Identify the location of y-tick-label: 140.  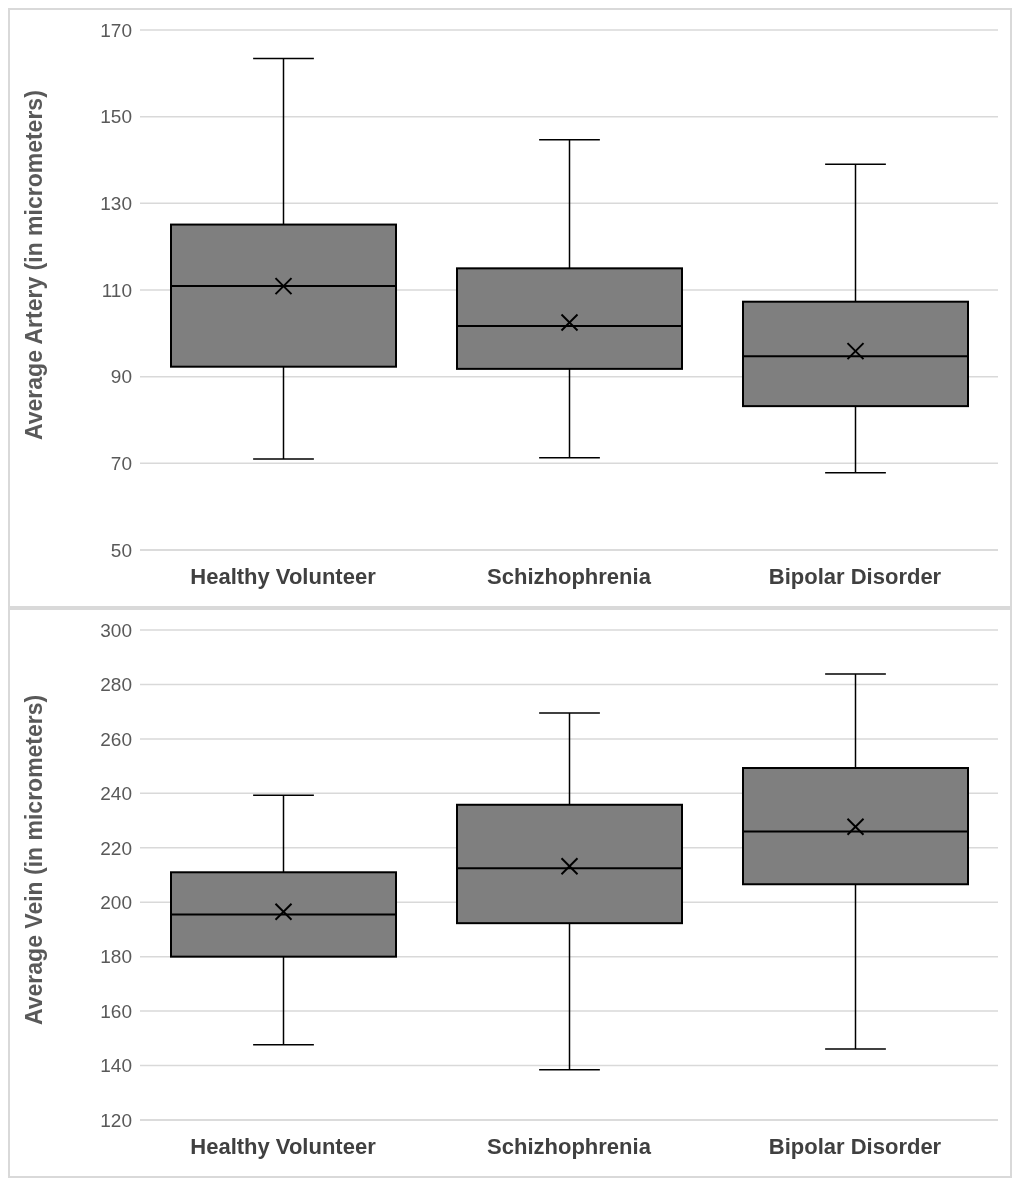
(116, 1066).